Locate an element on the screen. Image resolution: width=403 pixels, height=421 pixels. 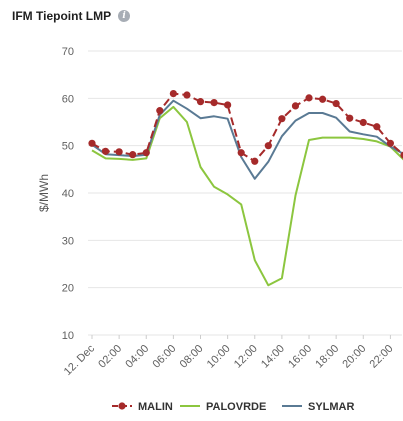
x-tick-label: 12. Dec is located at coordinates (80, 360).